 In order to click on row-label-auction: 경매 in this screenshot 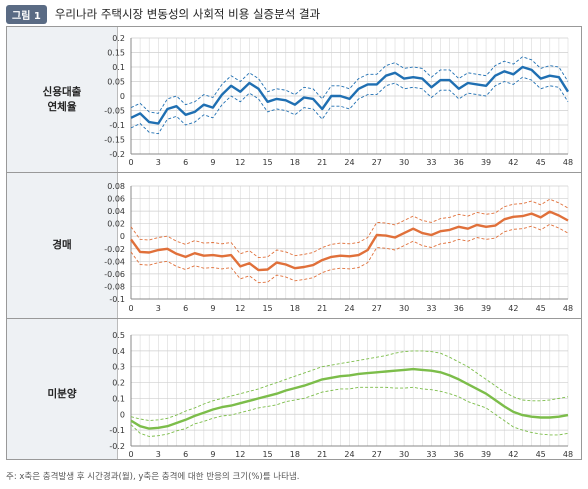, I will do `click(62, 245)`.